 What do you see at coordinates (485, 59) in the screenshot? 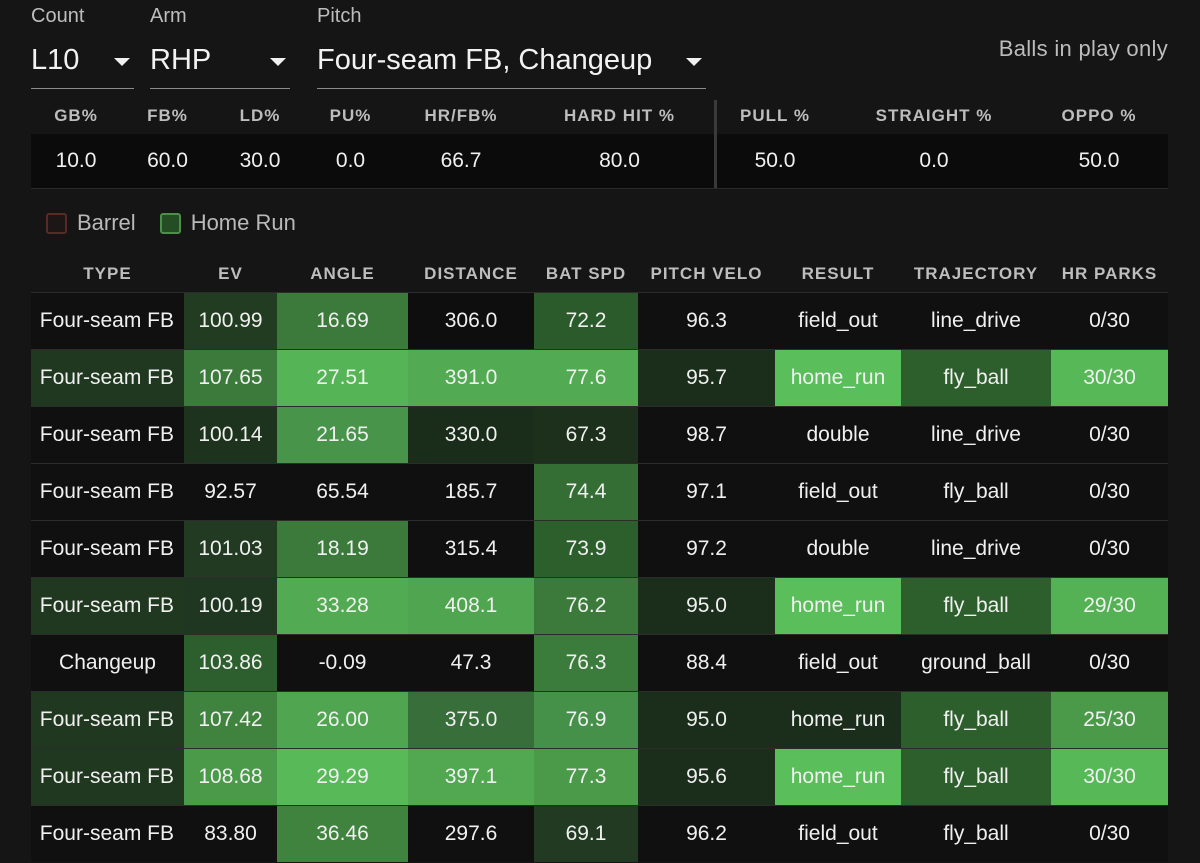
I see `pitch-value: Four-seam FB, Changeup` at bounding box center [485, 59].